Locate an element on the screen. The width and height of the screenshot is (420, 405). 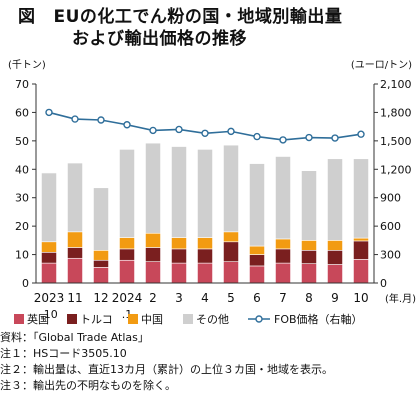
y-right-tick-label-6: 1,800 is located at coordinates (396, 112).